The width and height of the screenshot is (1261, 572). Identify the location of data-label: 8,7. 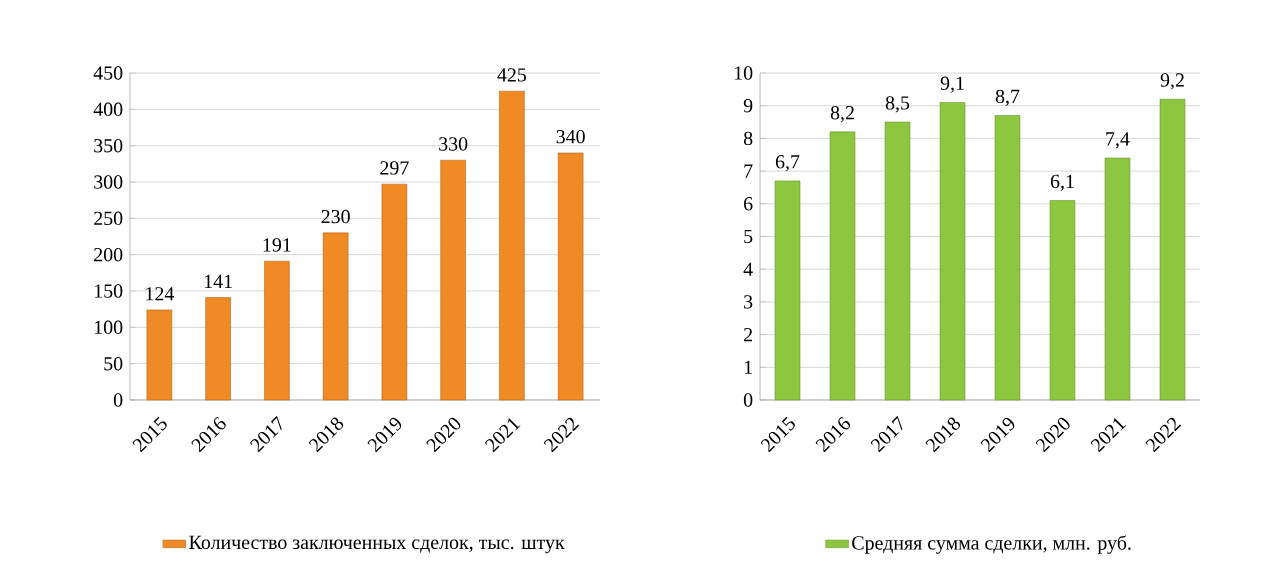
(1007, 97).